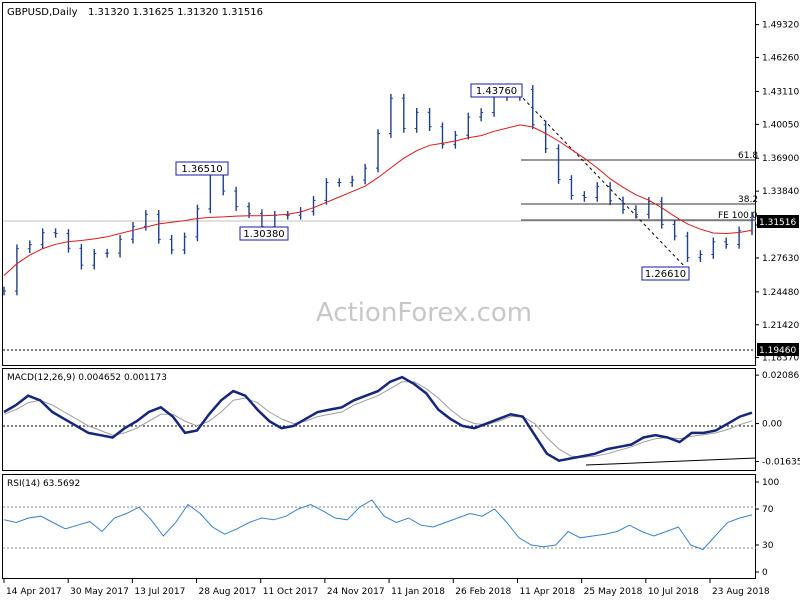 This screenshot has height=604, width=800. I want to click on time-axis-label: 25 May 2018, so click(613, 592).